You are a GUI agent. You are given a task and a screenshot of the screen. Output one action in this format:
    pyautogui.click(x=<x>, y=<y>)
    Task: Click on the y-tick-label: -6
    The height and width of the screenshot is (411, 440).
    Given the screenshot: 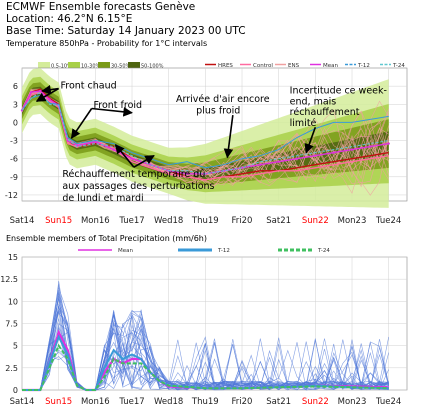 What is the action you would take?
    pyautogui.click(x=14, y=159)
    